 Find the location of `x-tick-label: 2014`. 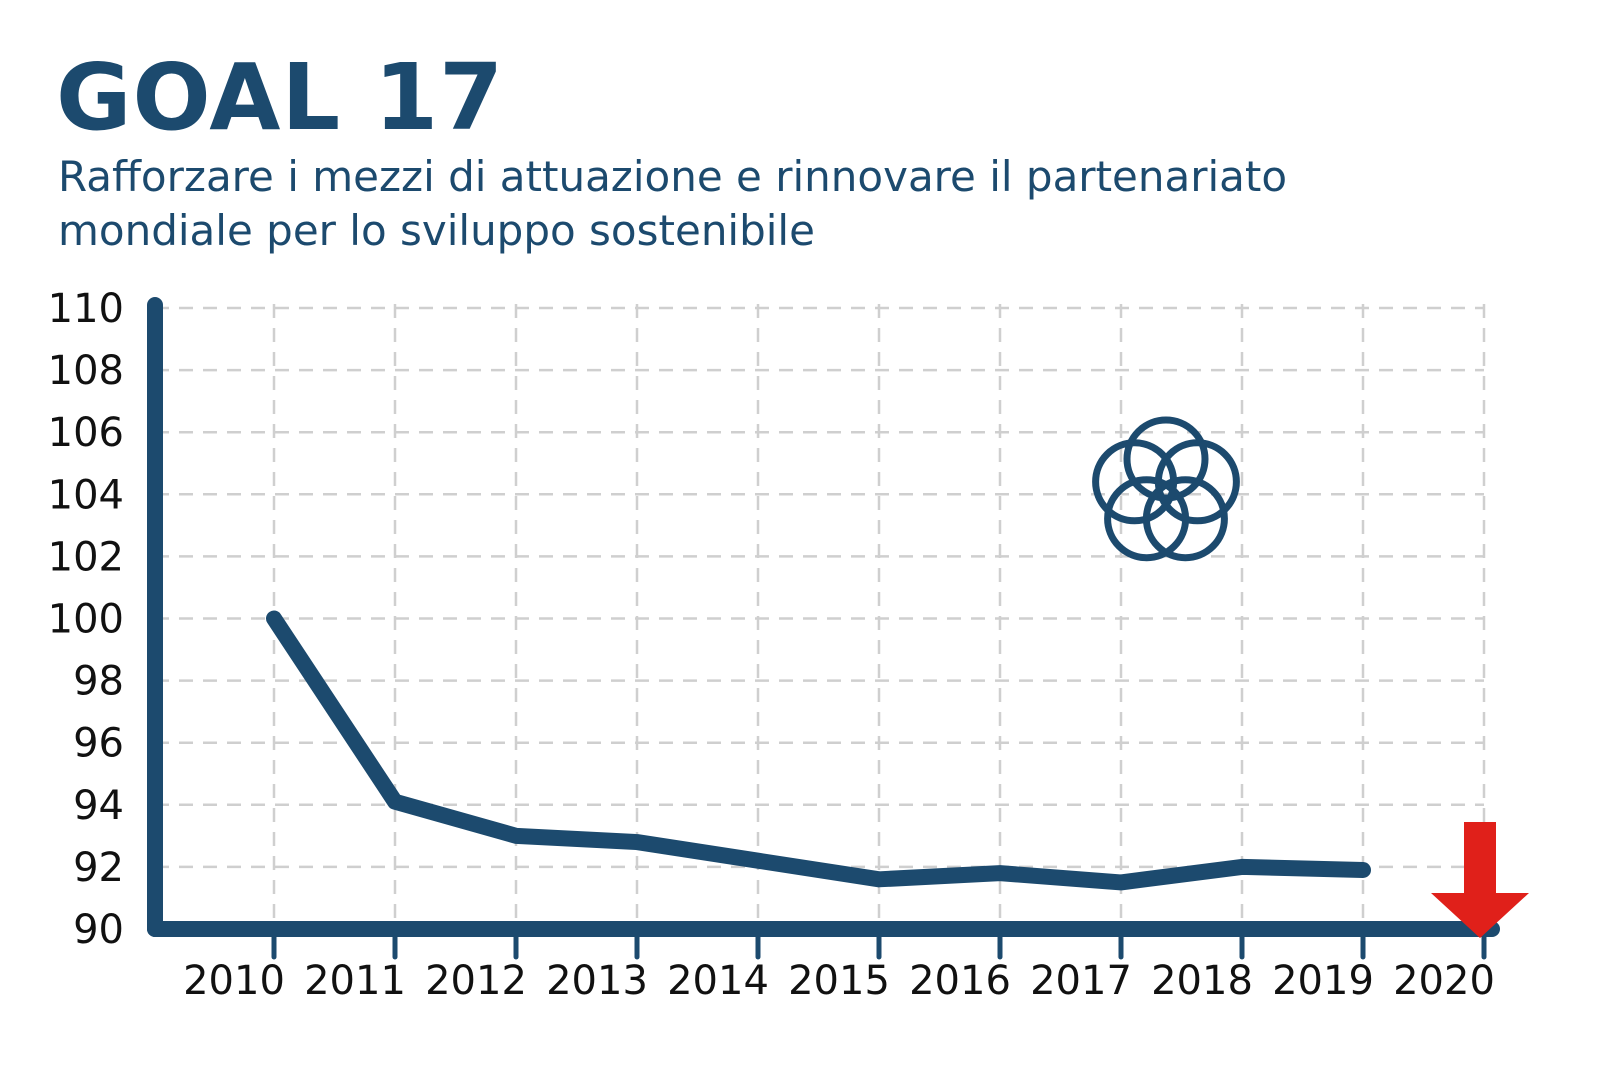

x-tick-label: 2014 is located at coordinates (718, 981).